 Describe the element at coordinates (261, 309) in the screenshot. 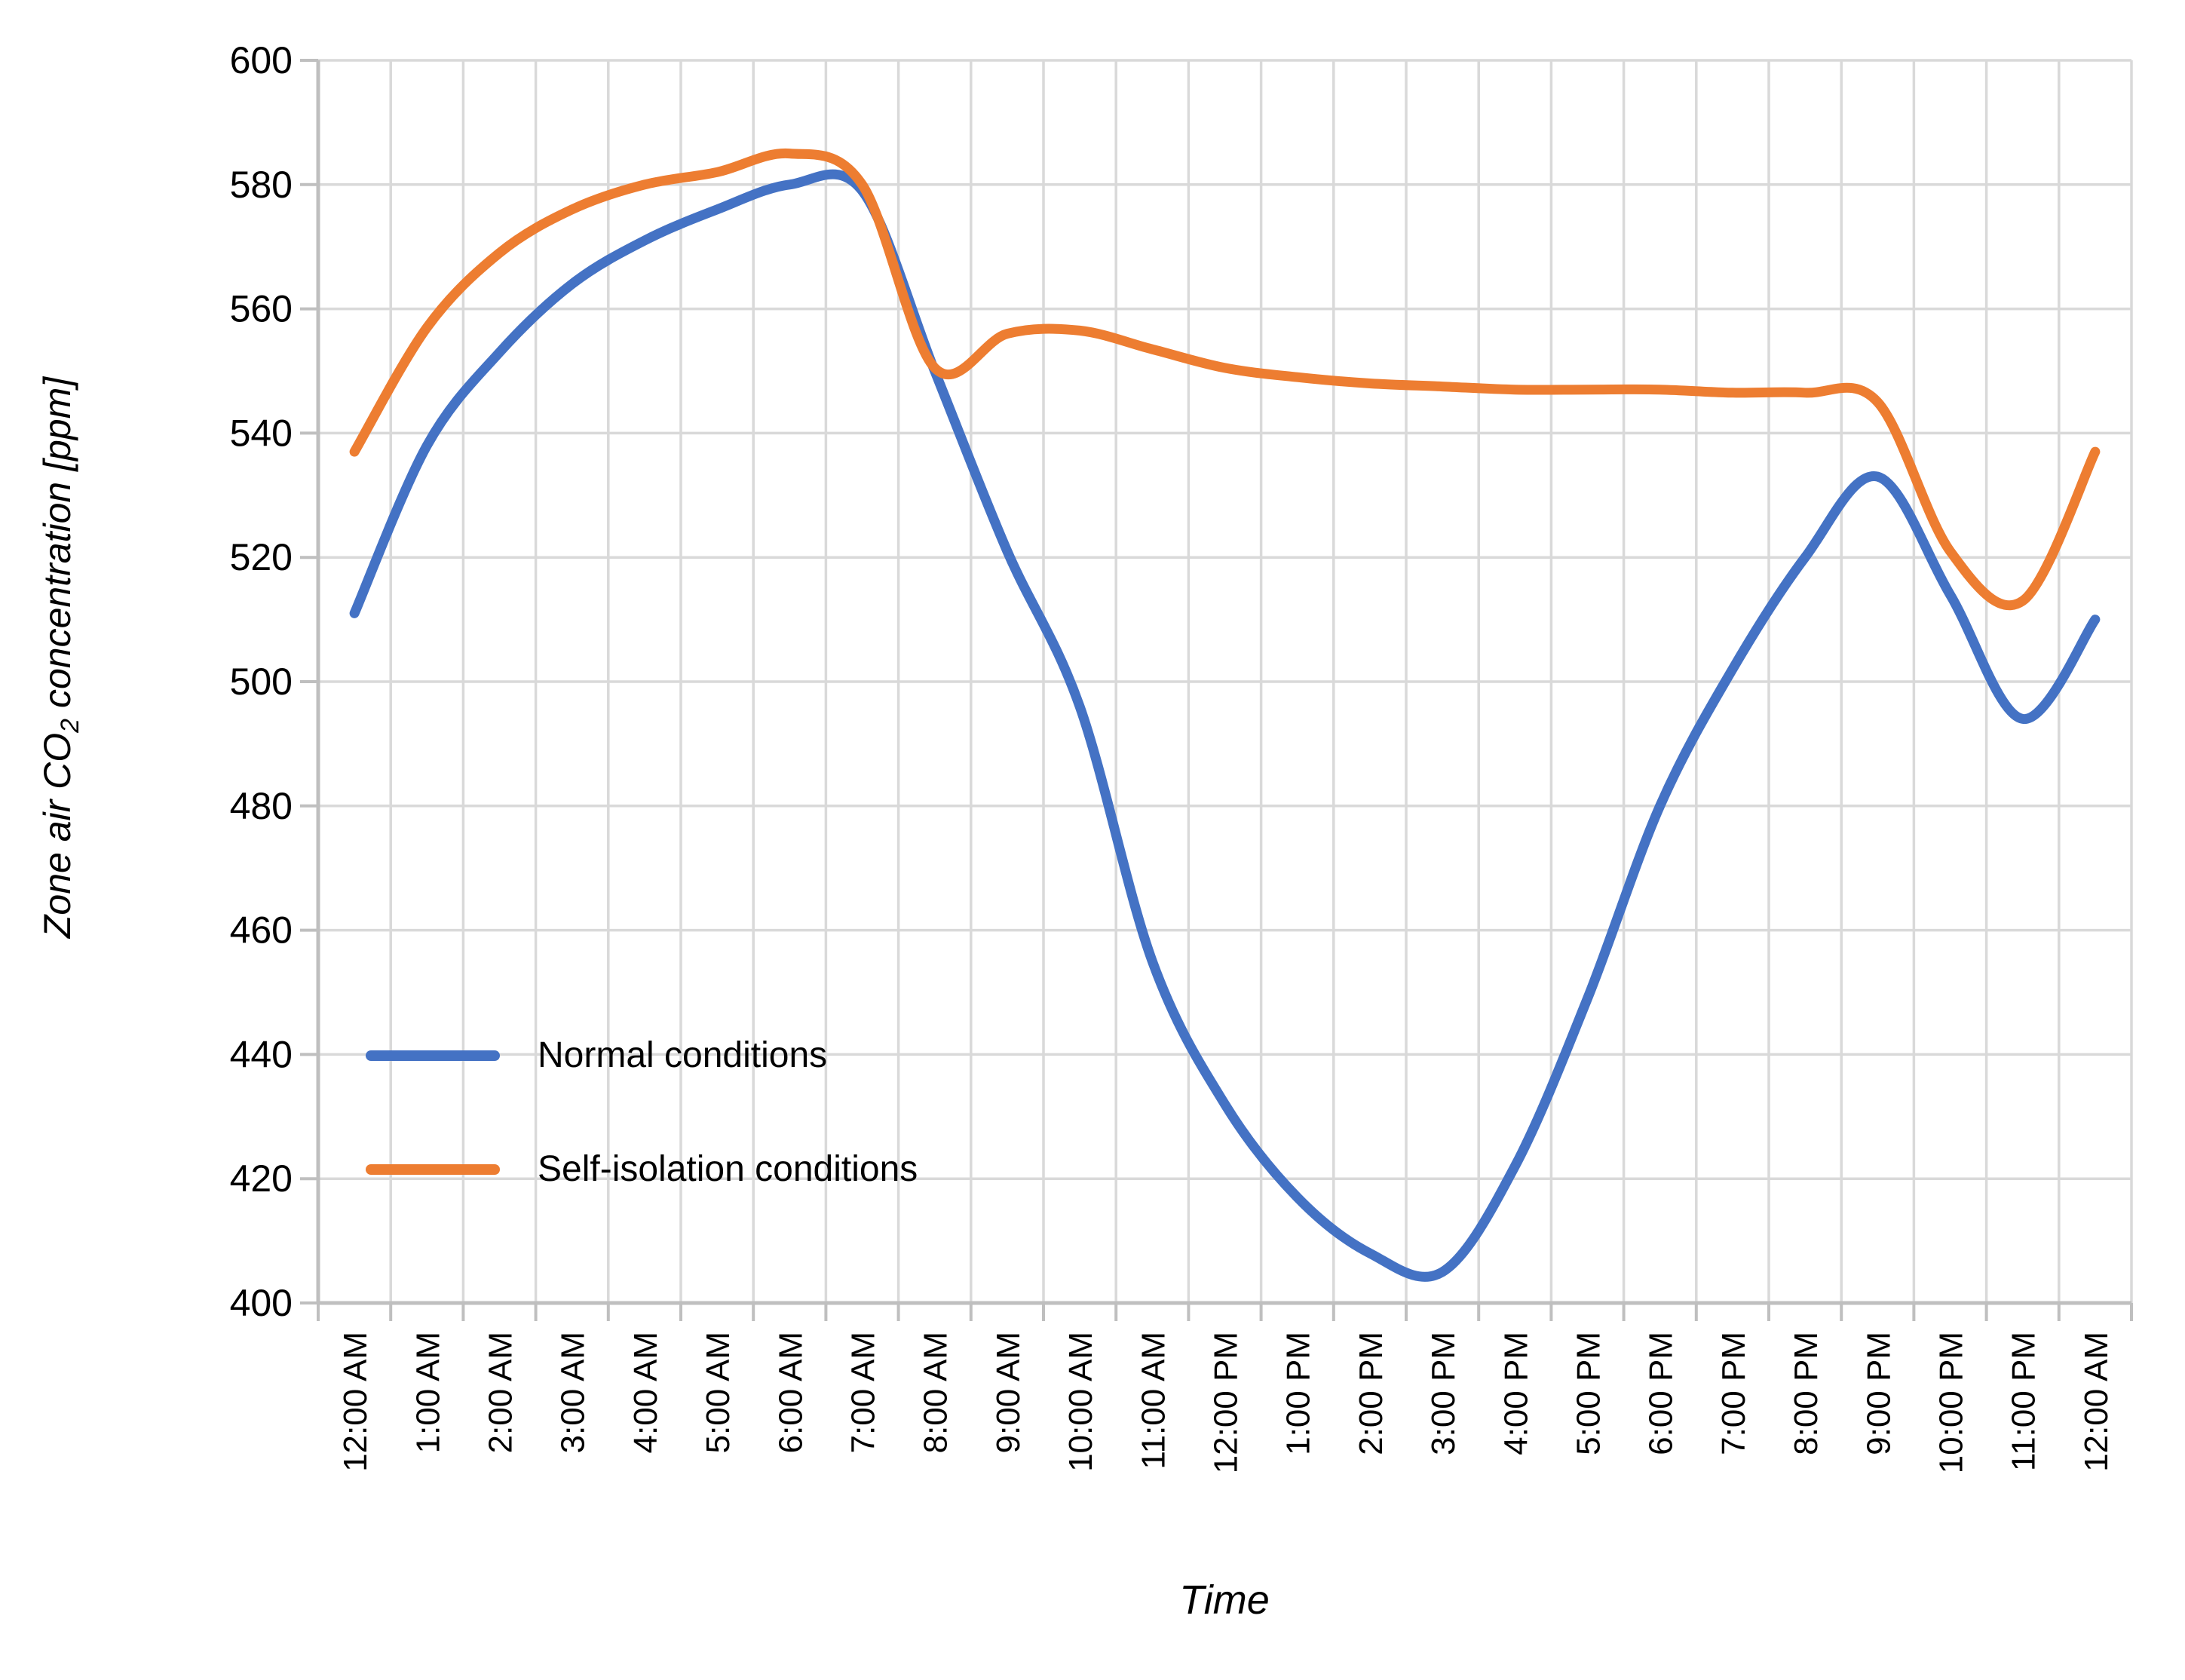

I see `y-tick-label: 560` at that location.